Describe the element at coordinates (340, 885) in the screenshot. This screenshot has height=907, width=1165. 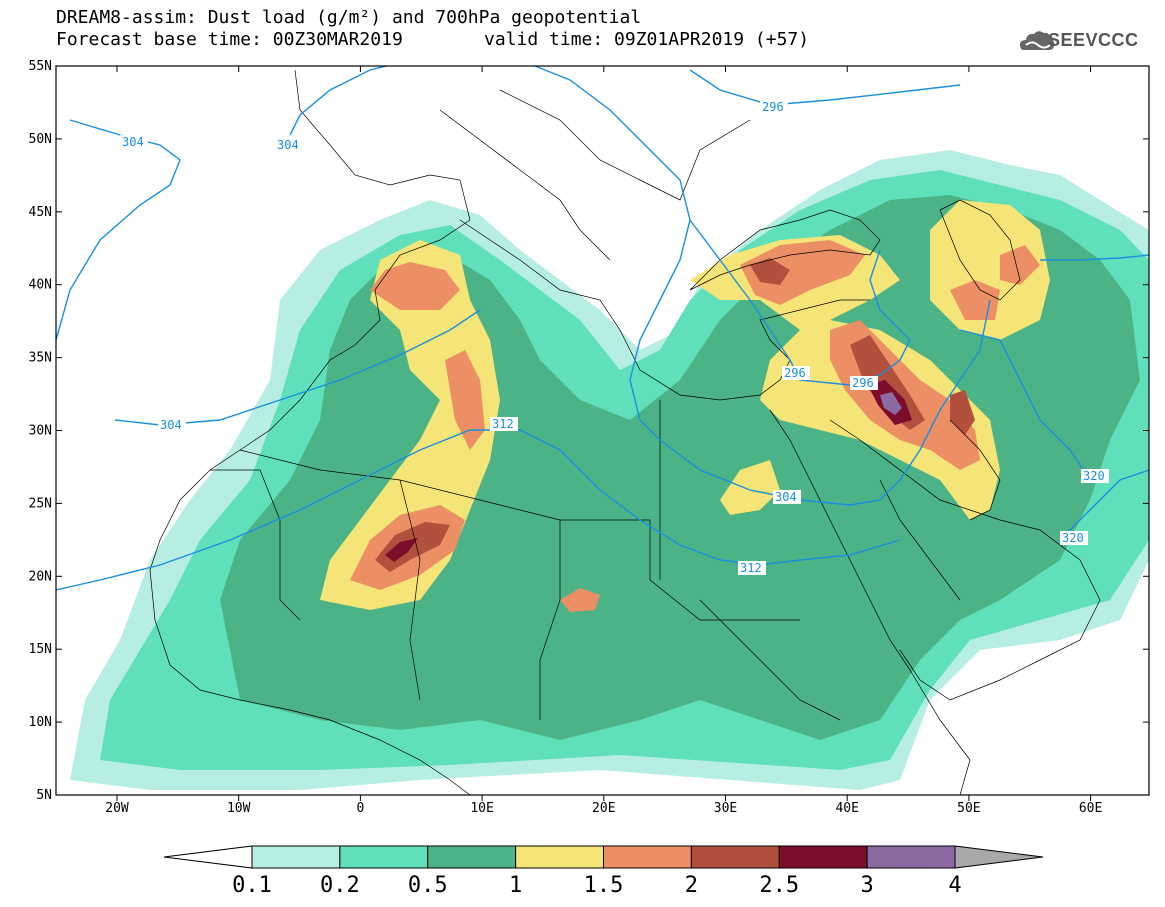
I see `colorbar-label: 0.2` at that location.